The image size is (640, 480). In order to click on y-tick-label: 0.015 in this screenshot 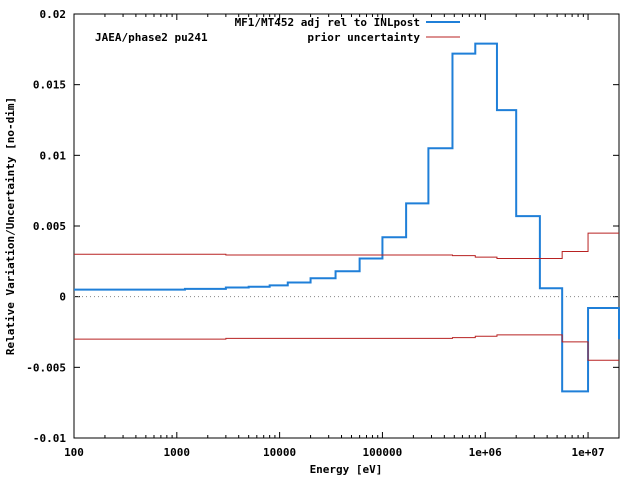, I will do `click(49, 85)`.